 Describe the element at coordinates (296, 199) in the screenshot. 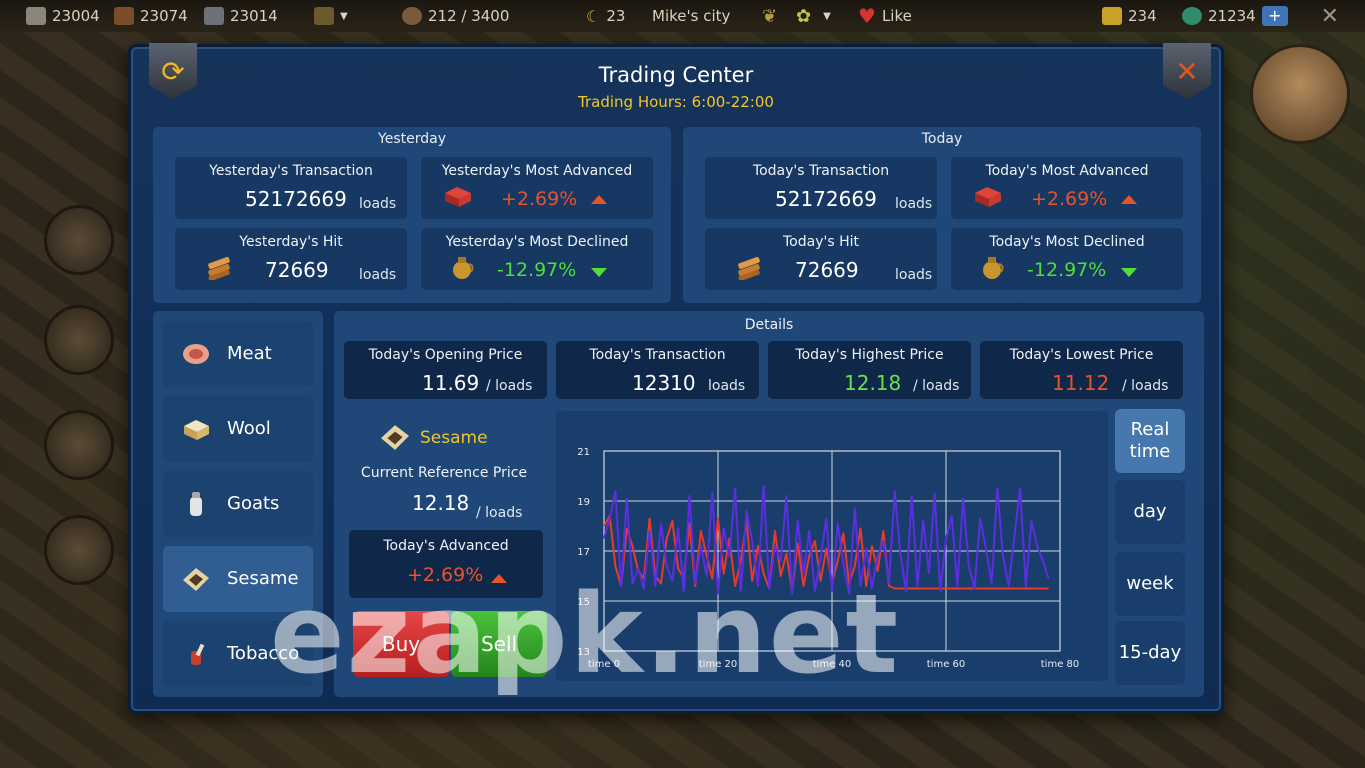

I see `yesterday-transaction-value: 52172669` at that location.